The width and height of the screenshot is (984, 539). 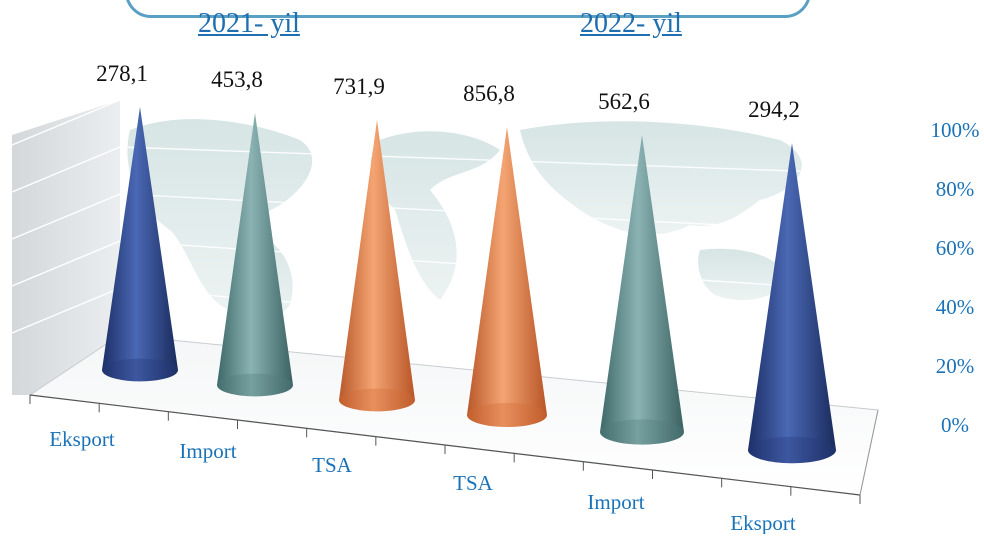 What do you see at coordinates (631, 23) in the screenshot?
I see `group-label-2022: 2022- yil` at bounding box center [631, 23].